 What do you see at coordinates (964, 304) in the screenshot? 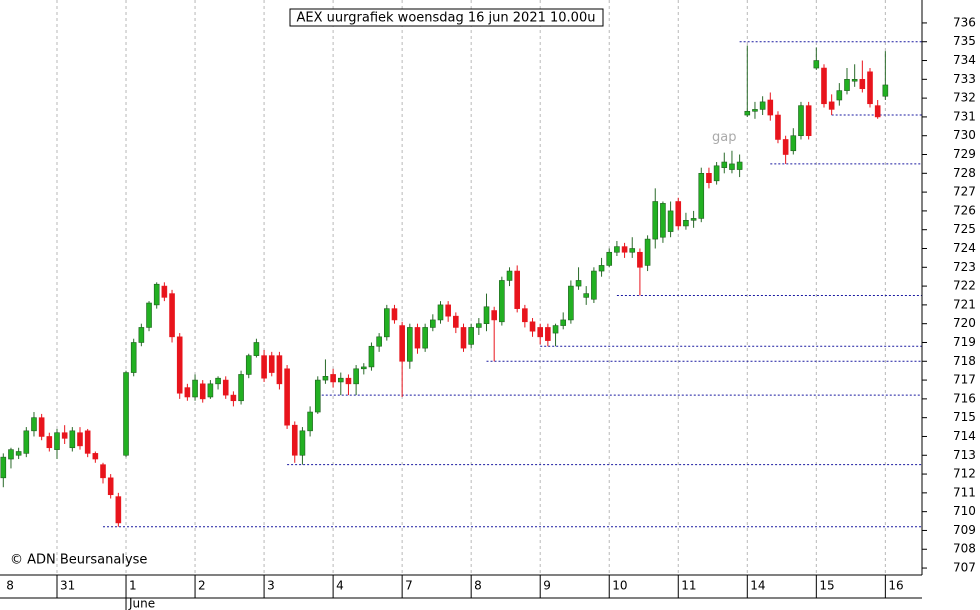
I see `y-tick-label: 721` at bounding box center [964, 304].